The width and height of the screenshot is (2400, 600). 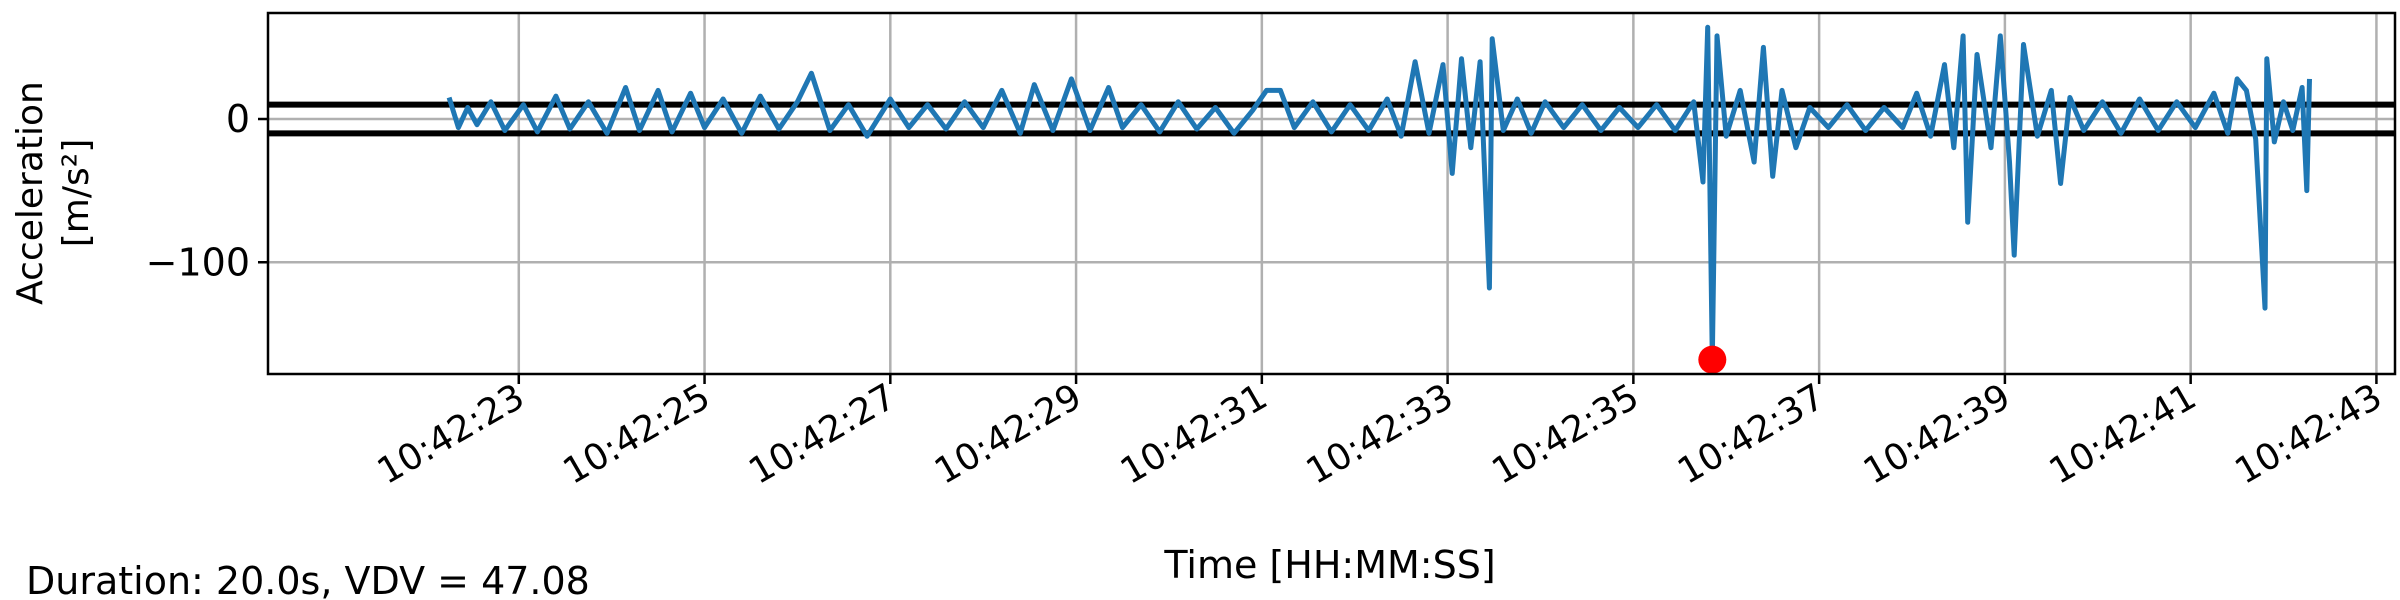 I want to click on y-tick-label: −100, so click(x=198, y=262).